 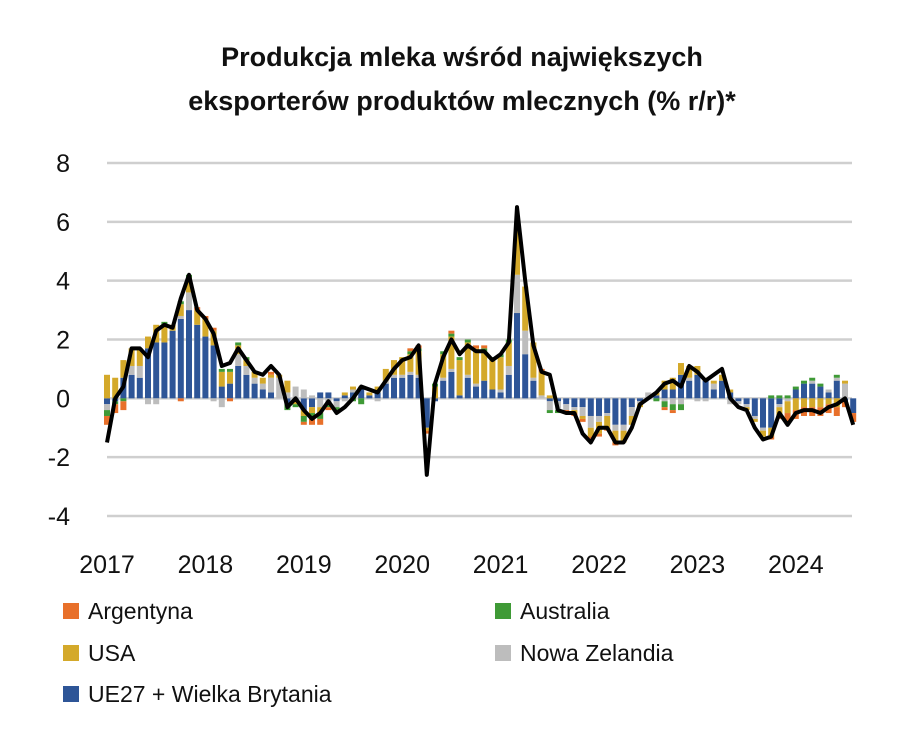 What do you see at coordinates (304, 565) in the screenshot?
I see `x-tick-label: 2019` at bounding box center [304, 565].